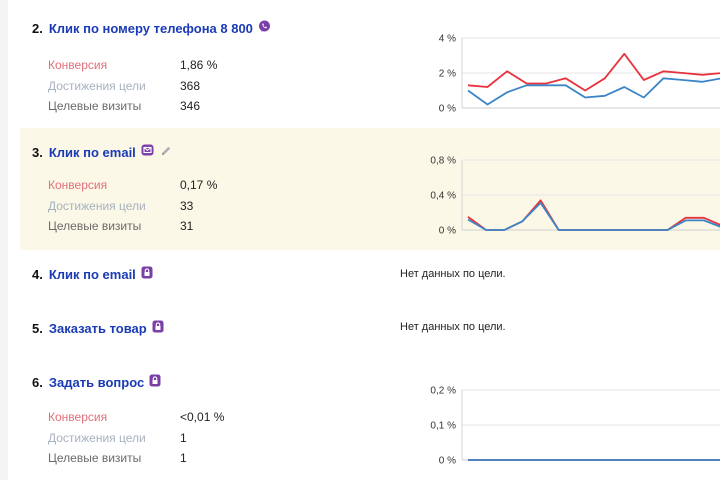 The image size is (720, 480). What do you see at coordinates (37, 382) in the screenshot?
I see `goal-number: 6.` at bounding box center [37, 382].